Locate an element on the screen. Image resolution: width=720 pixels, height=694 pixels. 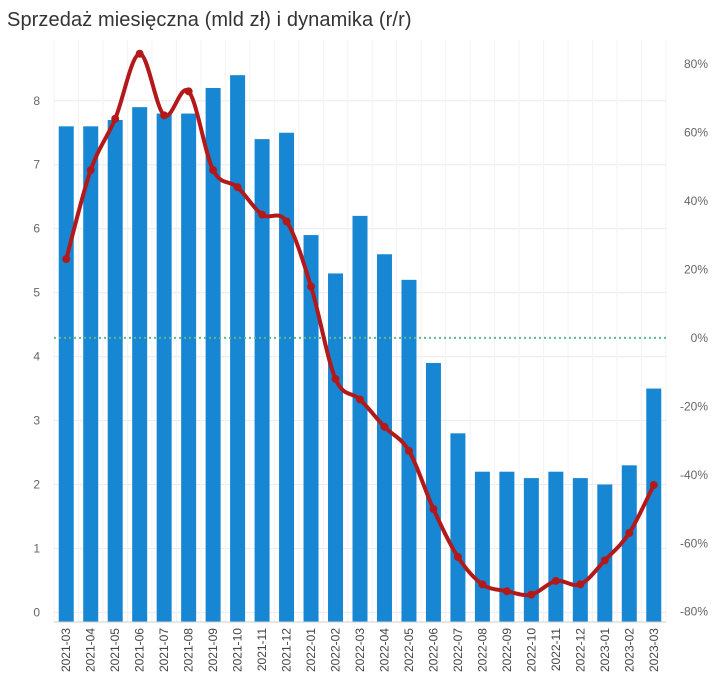
x-tick-label: 2022-09 is located at coordinates (507, 650).